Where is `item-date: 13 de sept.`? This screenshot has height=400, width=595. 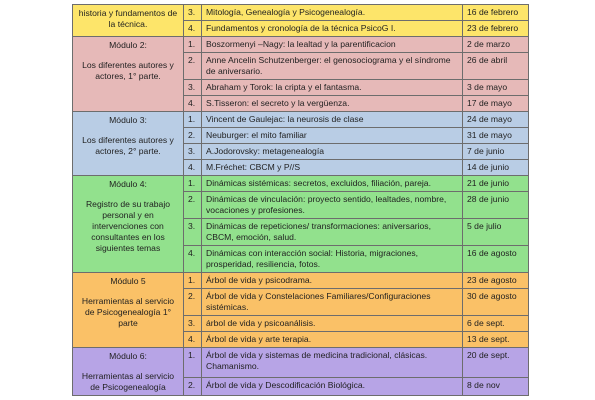
item-date: 13 de sept. is located at coordinates (495, 339).